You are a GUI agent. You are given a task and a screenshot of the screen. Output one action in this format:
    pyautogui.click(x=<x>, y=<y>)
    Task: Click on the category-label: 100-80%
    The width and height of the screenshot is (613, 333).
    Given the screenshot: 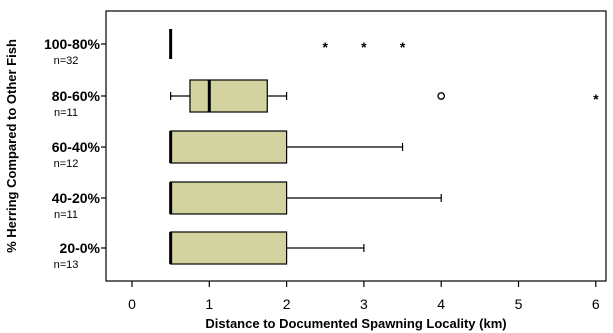 What is the action you would take?
    pyautogui.click(x=72, y=44)
    